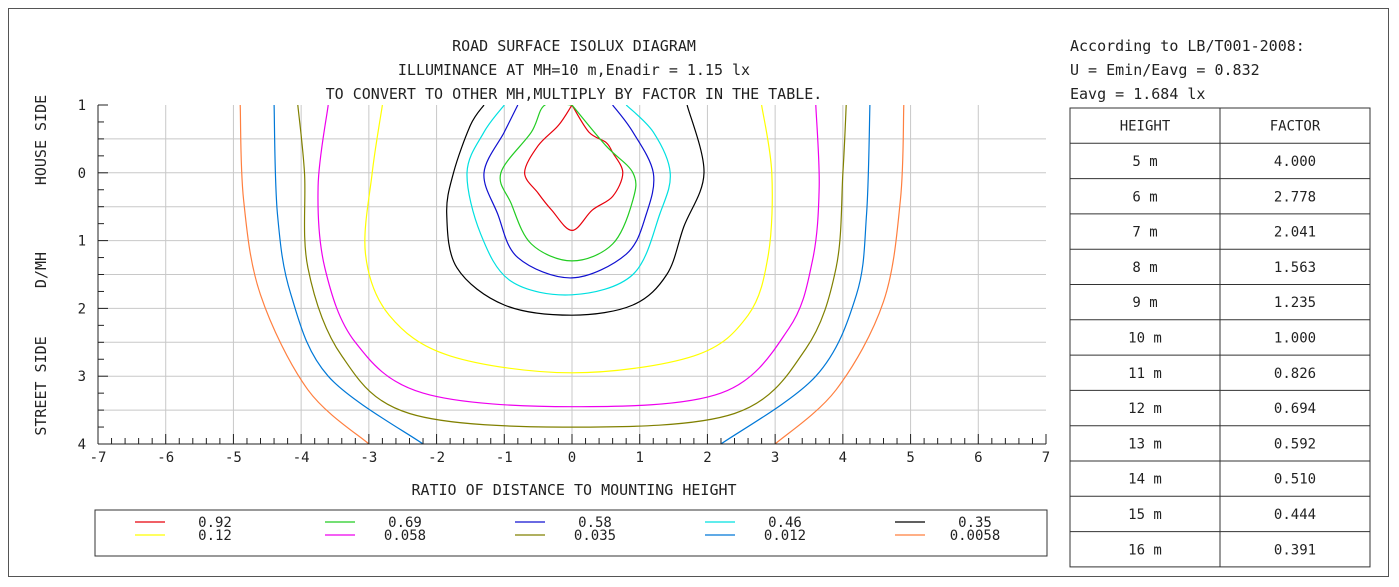 The image size is (1399, 587). Describe the element at coordinates (785, 536) in the screenshot. I see `legend-label: 0.012` at that location.